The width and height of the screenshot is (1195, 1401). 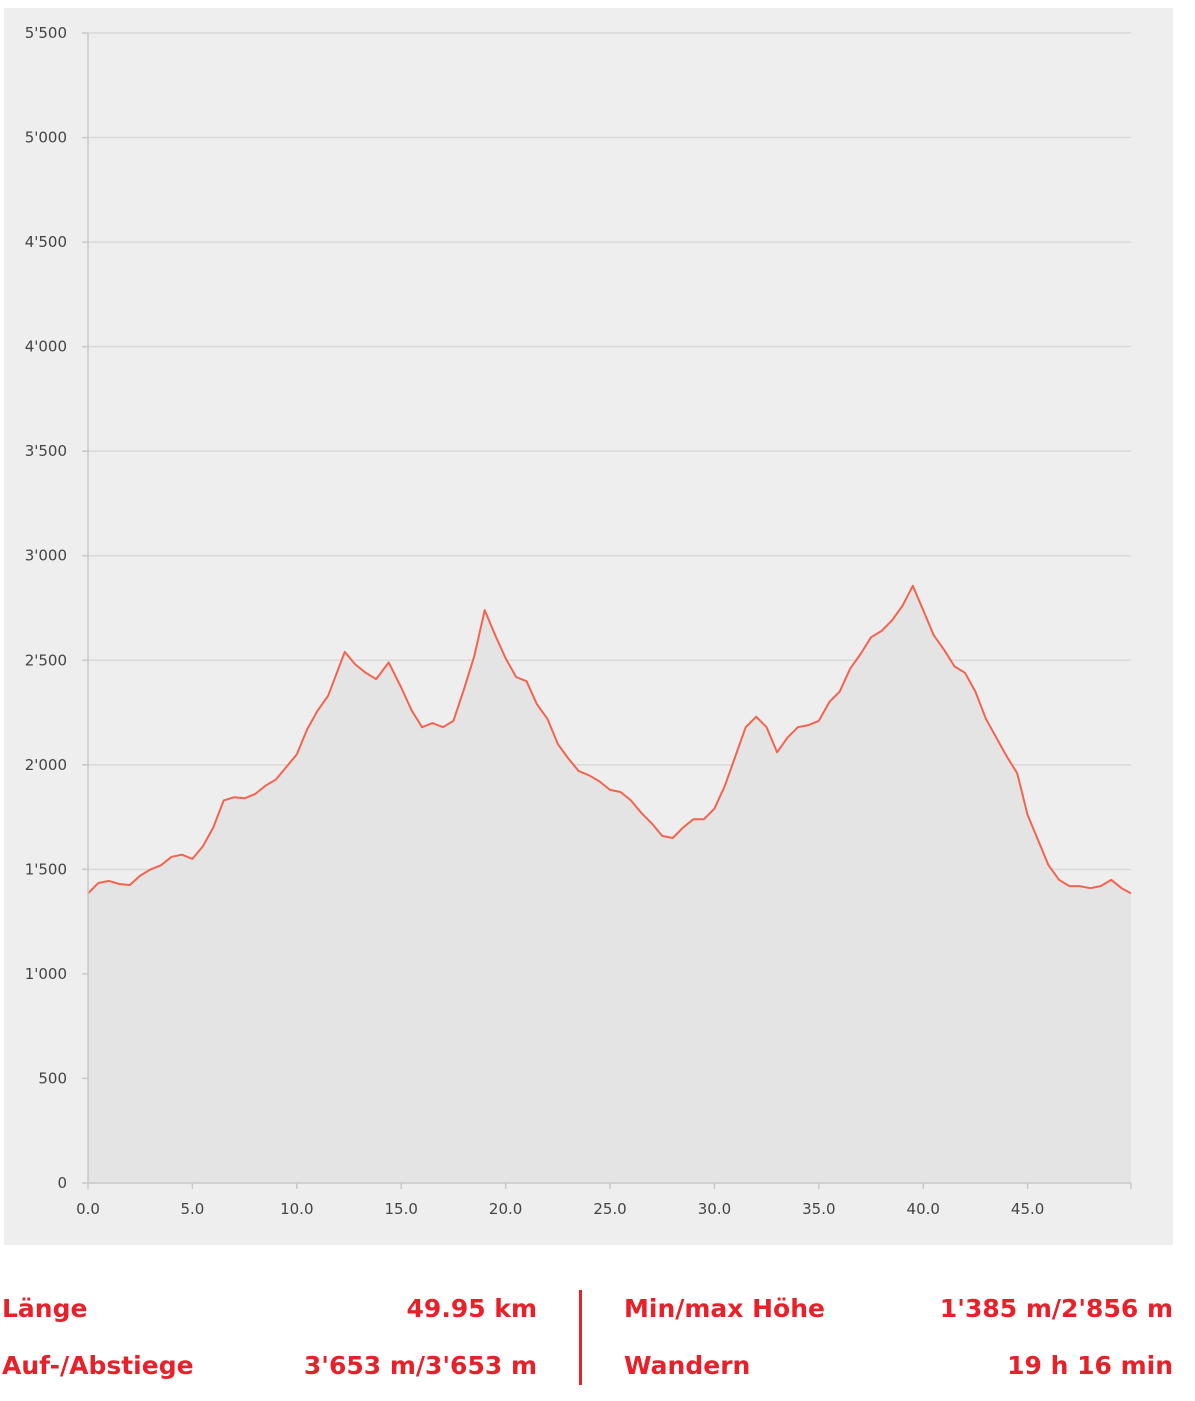 I want to click on y-tick-label: 3'500, so click(x=46, y=451).